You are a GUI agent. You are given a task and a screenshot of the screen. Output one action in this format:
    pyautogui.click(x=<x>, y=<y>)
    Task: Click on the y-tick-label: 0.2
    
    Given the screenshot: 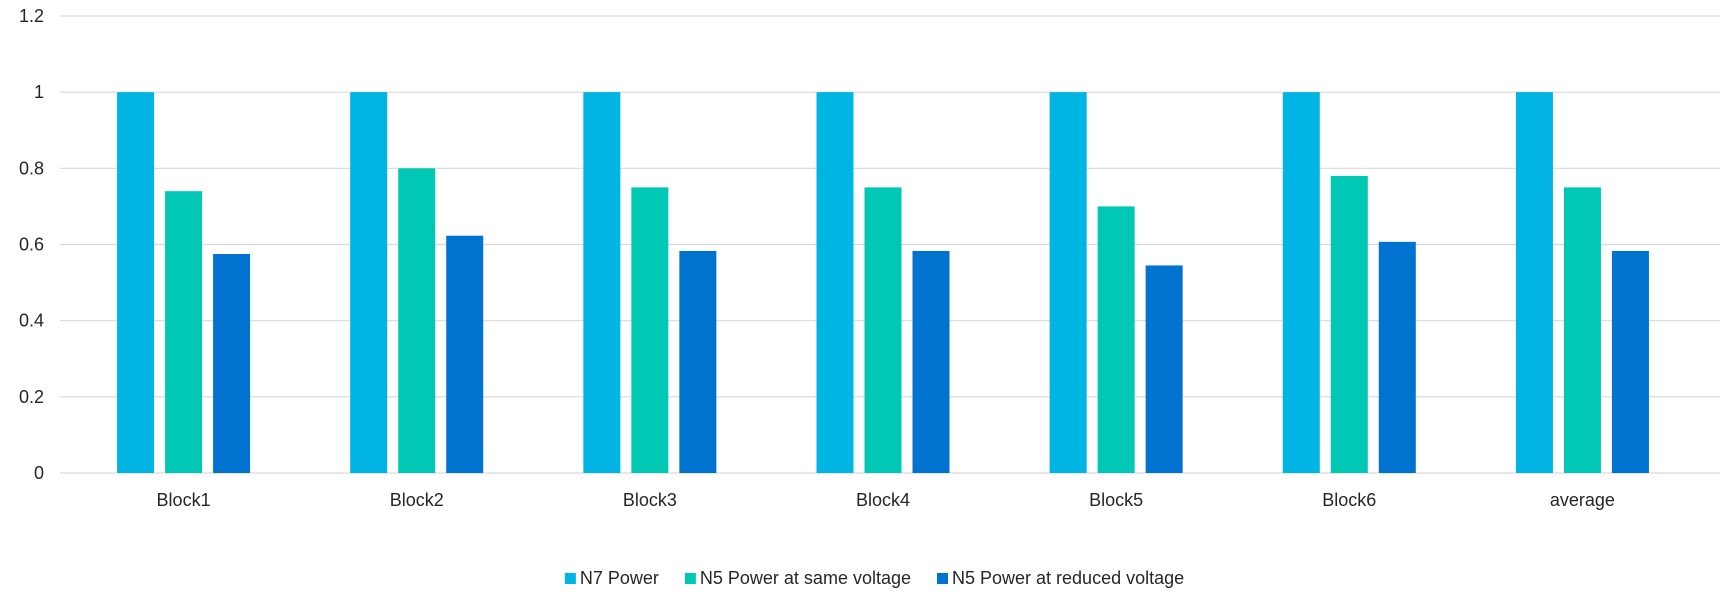 What is the action you would take?
    pyautogui.click(x=31, y=397)
    